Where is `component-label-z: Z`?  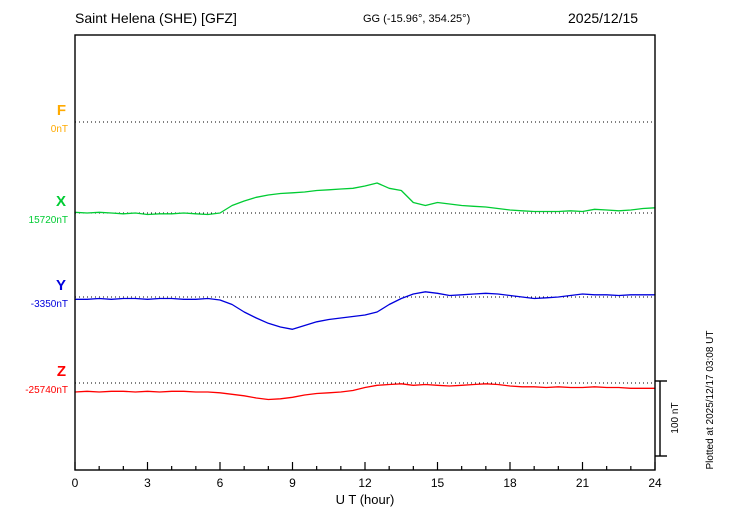
component-label-z: Z is located at coordinates (61, 371).